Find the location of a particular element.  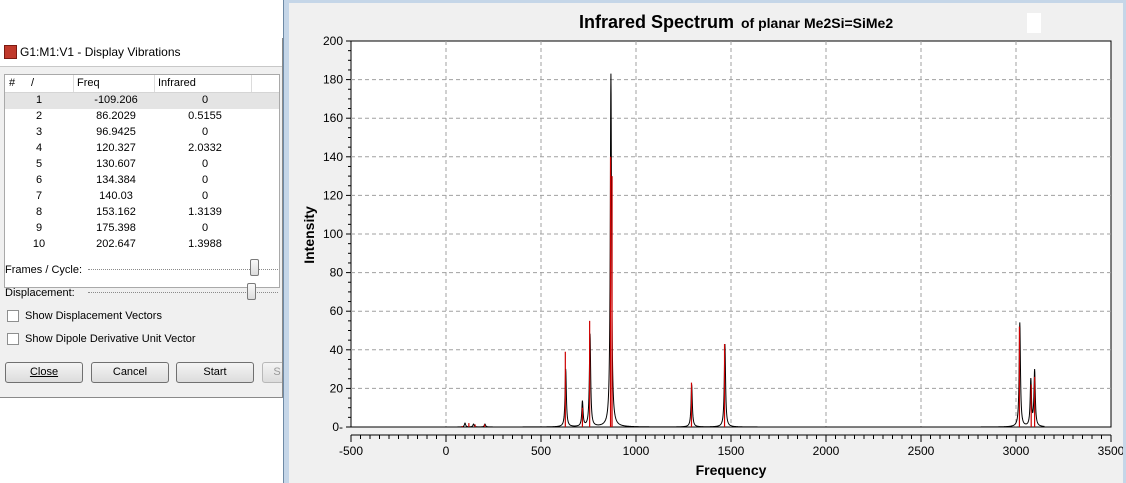

cell-index: 7 is located at coordinates (39, 196).